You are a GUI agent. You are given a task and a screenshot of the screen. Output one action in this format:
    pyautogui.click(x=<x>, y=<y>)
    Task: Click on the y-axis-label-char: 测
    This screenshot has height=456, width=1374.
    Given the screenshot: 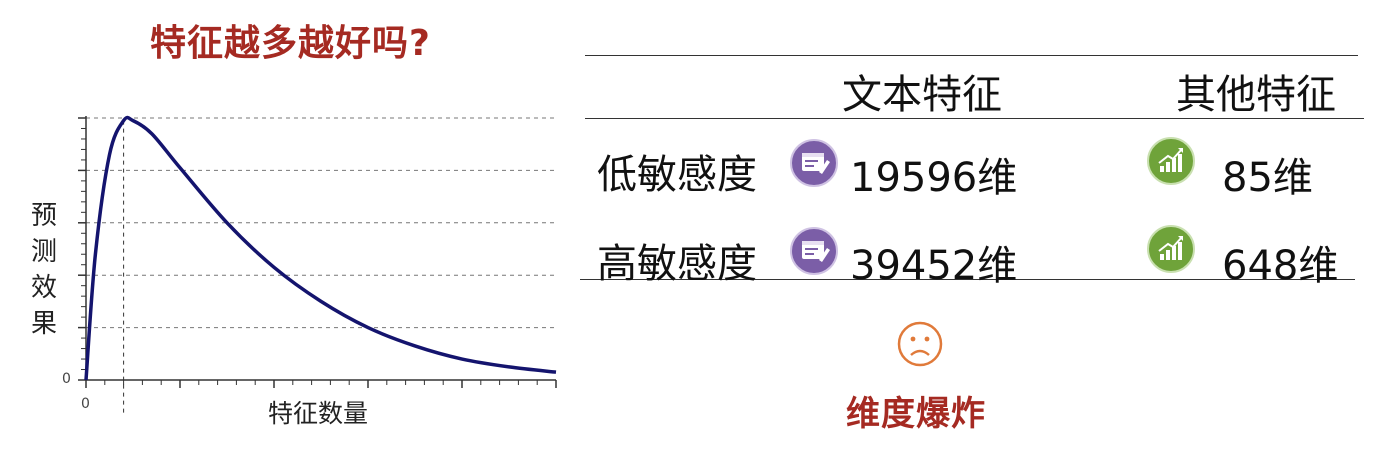 What is the action you would take?
    pyautogui.click(x=43, y=252)
    